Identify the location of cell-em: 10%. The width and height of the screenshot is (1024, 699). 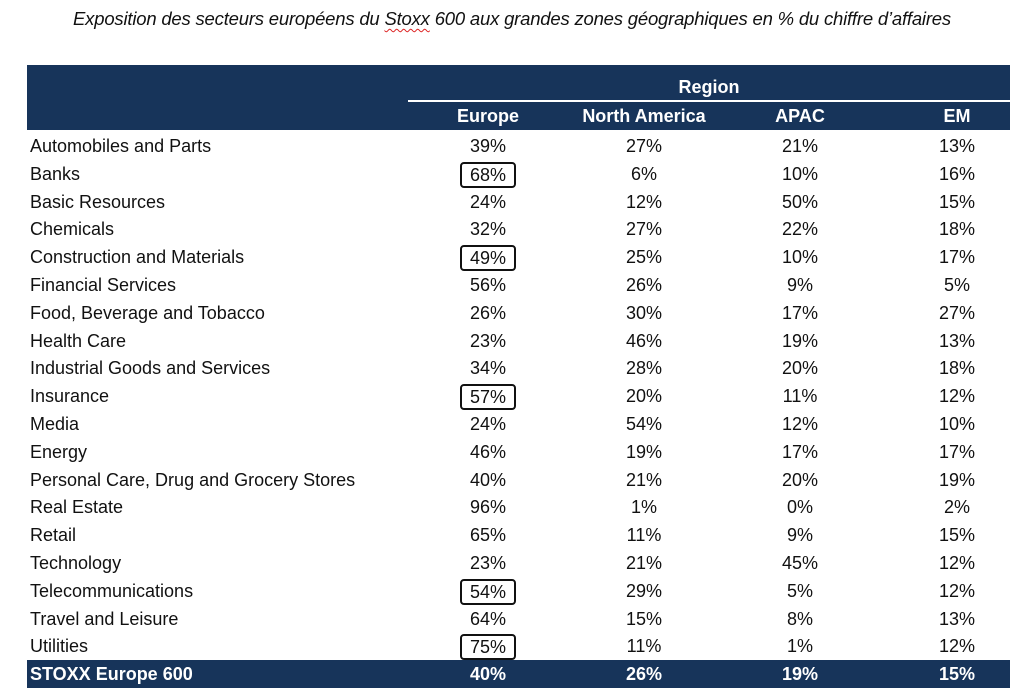
(957, 423).